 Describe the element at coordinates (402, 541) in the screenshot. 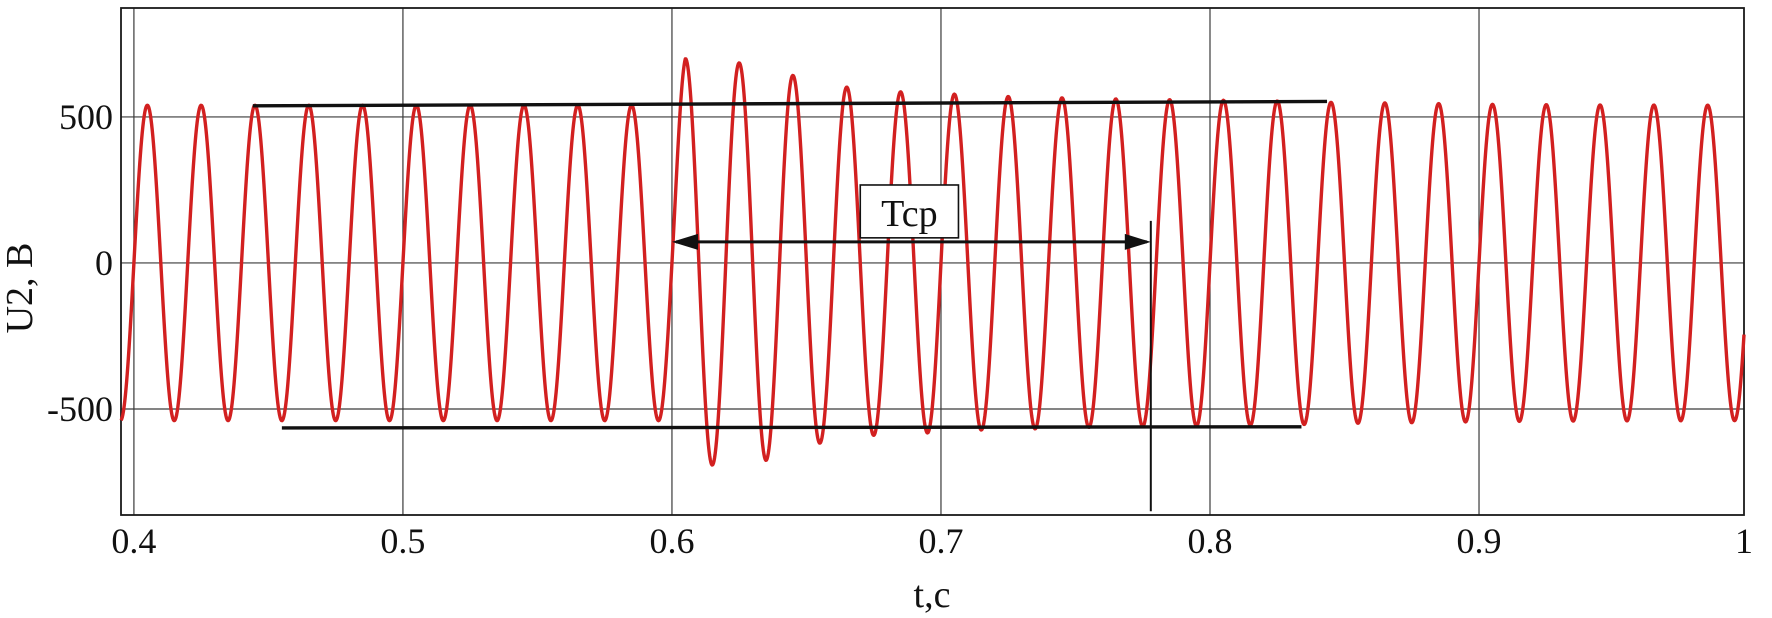

I see `x-tick-label-0.5: 0.5` at that location.